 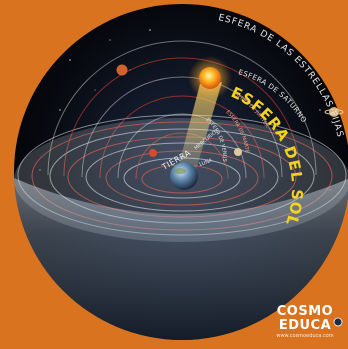 I want to click on planet-venus, so click(x=238, y=152).